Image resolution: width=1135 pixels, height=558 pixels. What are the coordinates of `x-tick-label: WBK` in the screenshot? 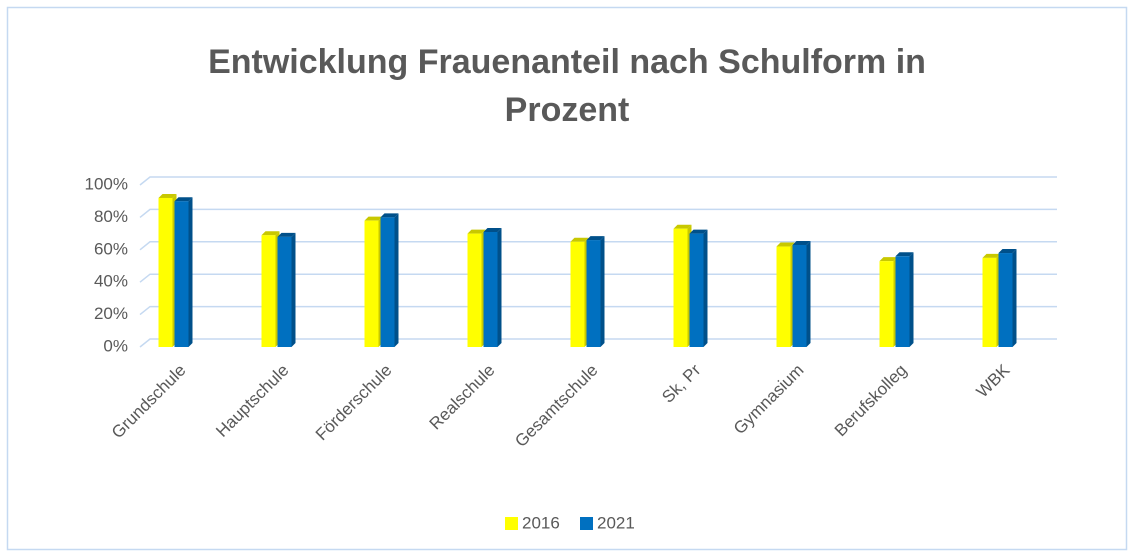 It's located at (993, 380).